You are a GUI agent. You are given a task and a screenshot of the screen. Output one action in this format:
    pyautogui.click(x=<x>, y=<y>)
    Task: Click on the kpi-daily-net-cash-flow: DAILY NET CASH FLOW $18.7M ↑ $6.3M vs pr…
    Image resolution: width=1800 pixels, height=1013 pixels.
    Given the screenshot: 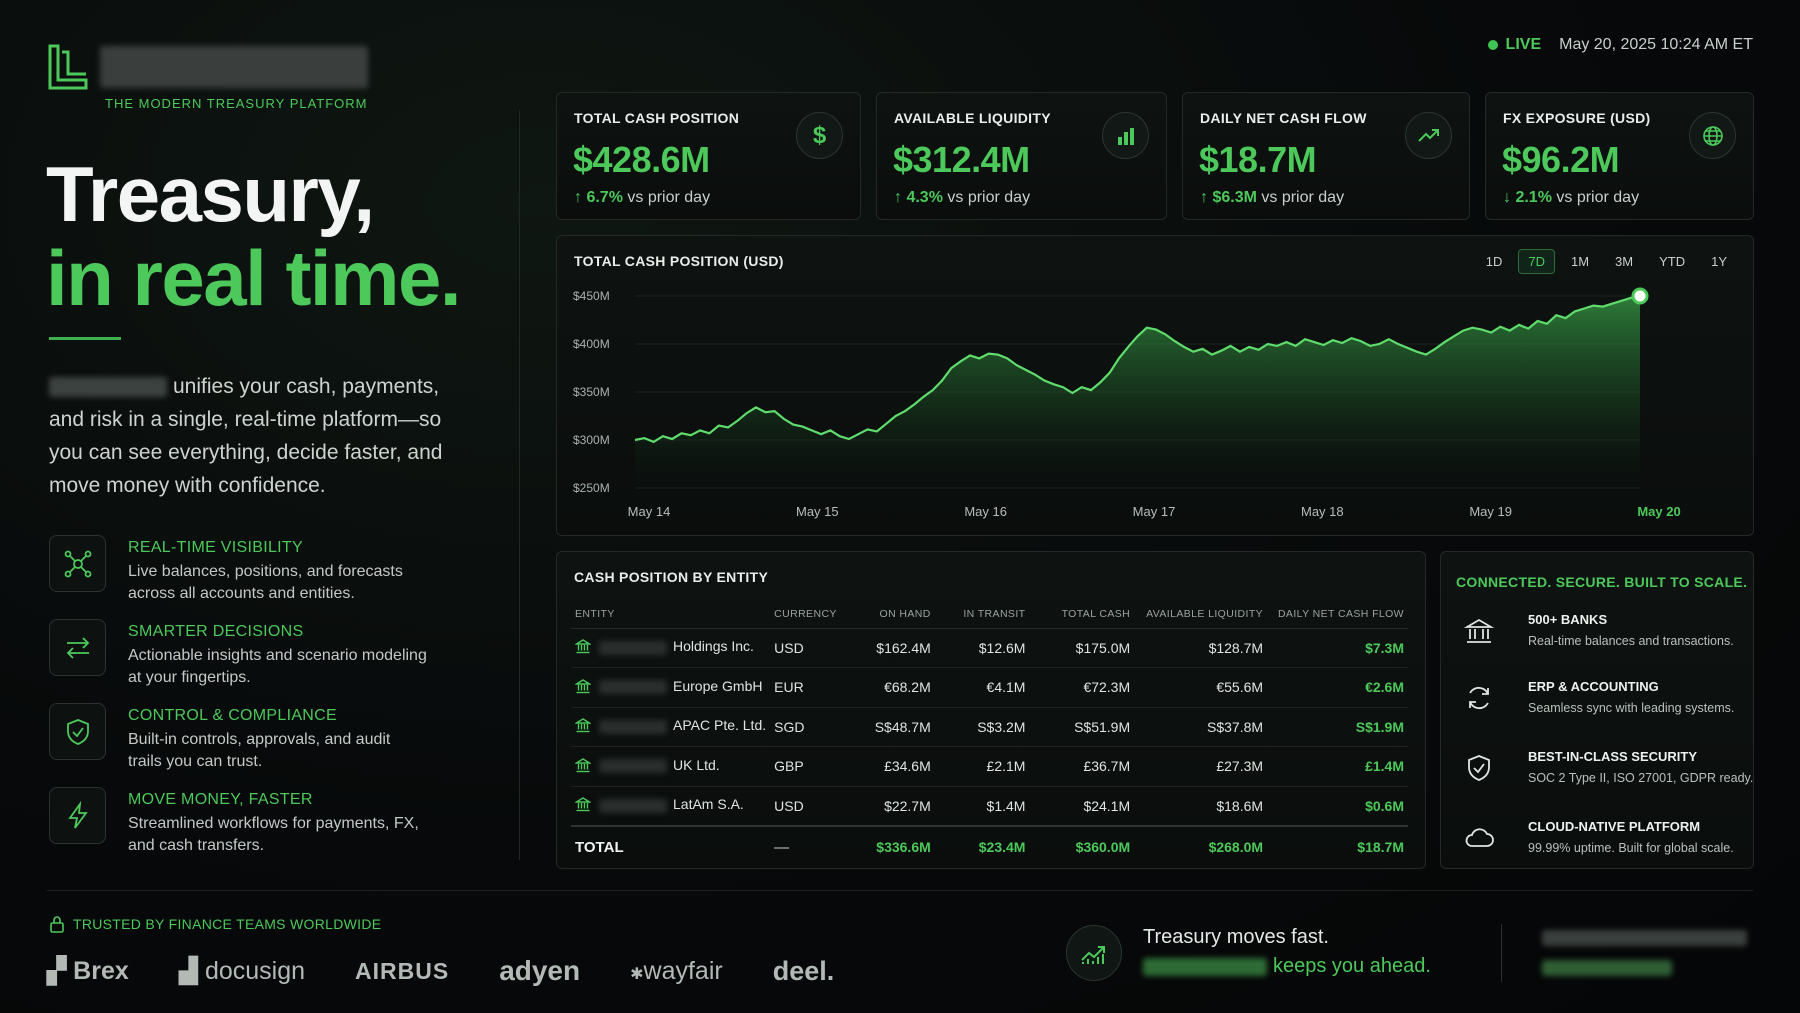 What is the action you would take?
    pyautogui.click(x=1326, y=156)
    